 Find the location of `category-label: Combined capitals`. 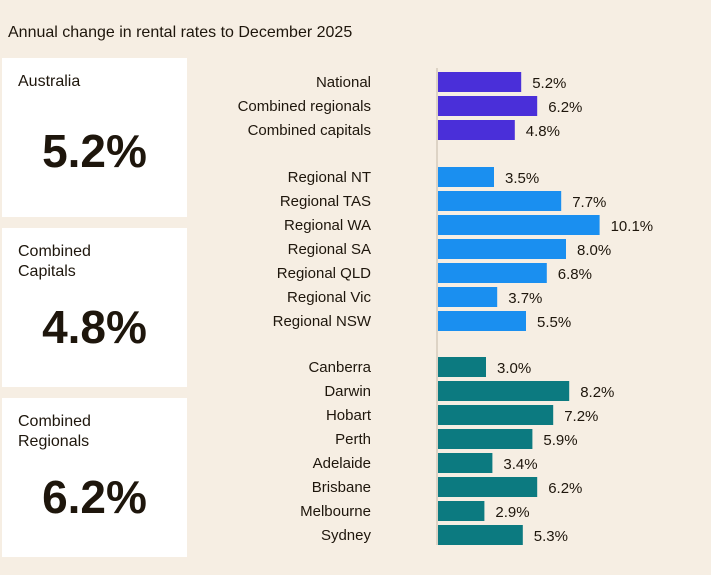

category-label: Combined capitals is located at coordinates (309, 130).